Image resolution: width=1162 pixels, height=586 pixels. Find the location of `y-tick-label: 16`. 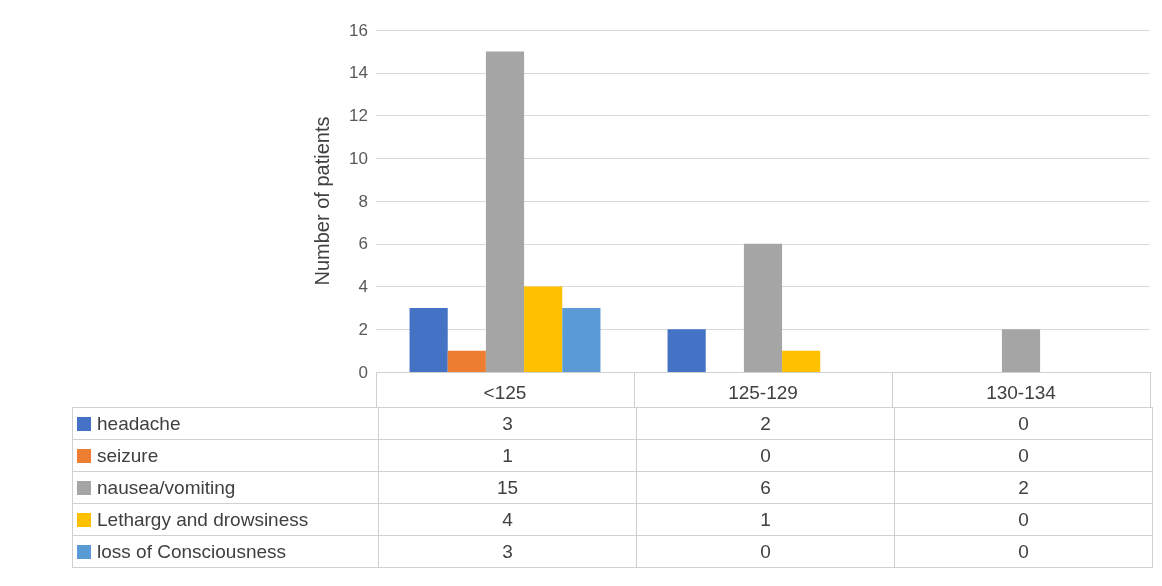

y-tick-label: 16 is located at coordinates (358, 30).